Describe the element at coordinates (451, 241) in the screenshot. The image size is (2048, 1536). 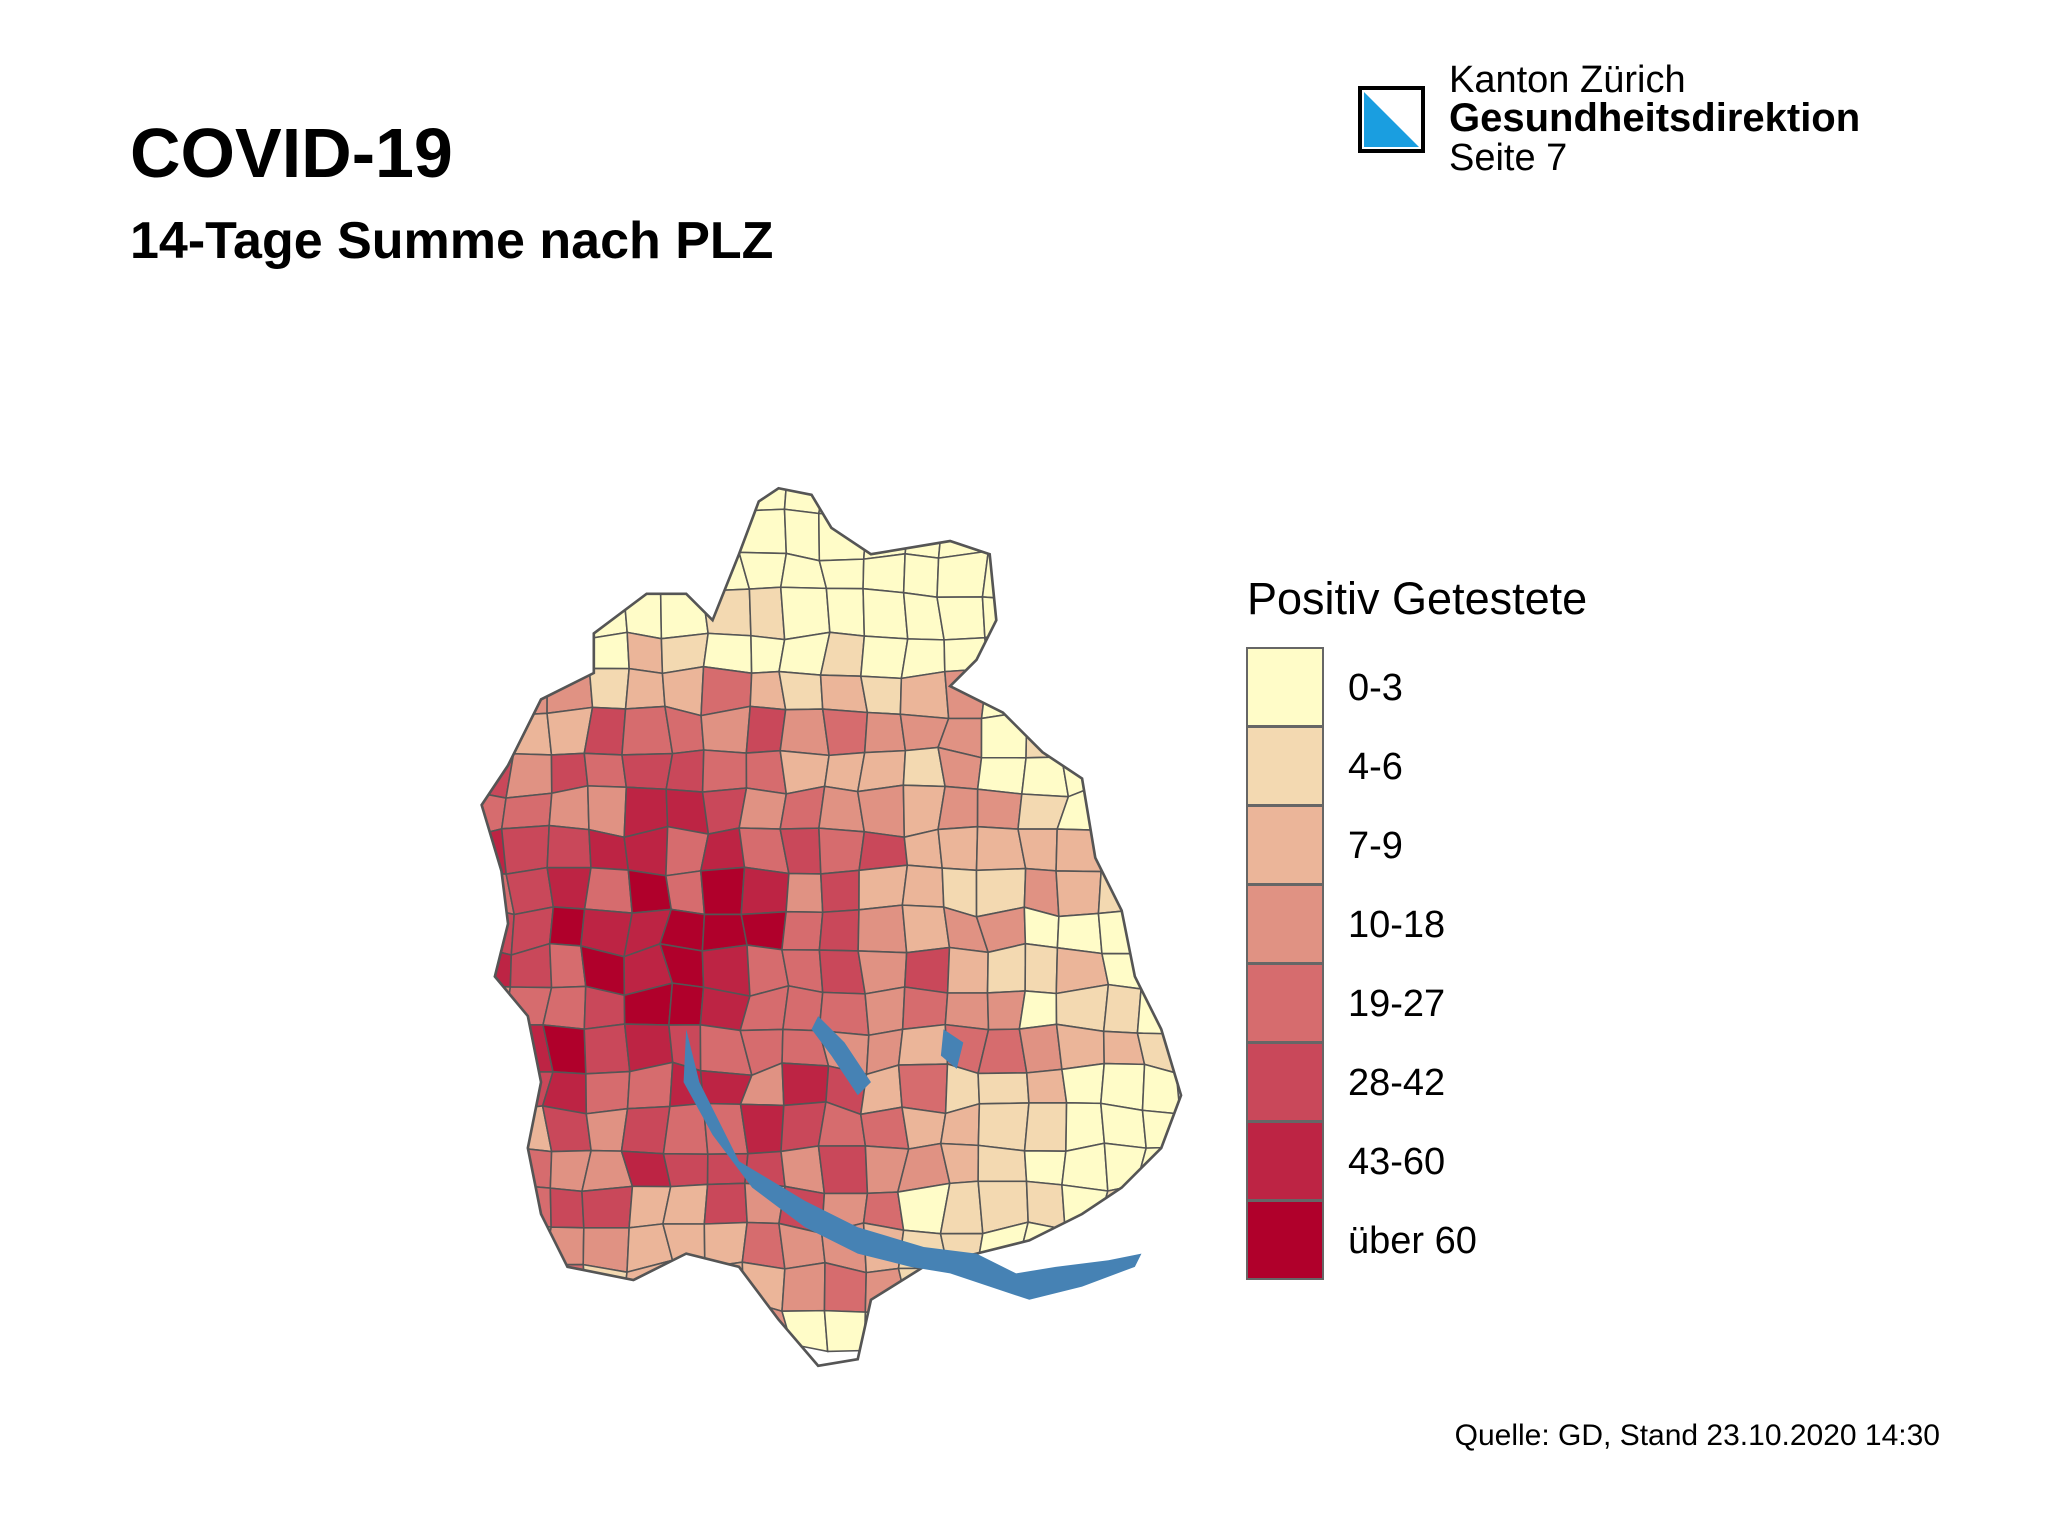
I see `subtitle: 14-Tage Summe nach PLZ` at that location.